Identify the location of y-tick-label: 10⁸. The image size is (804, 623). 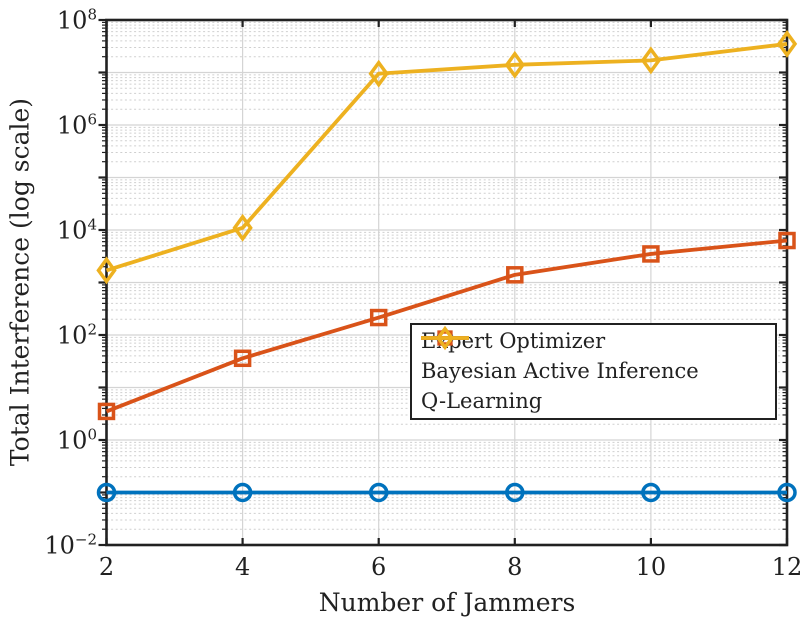
(76, 20).